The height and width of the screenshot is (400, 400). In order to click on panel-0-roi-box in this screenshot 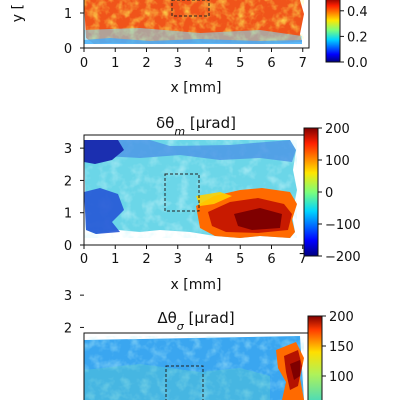, I will do `click(190, 8)`.